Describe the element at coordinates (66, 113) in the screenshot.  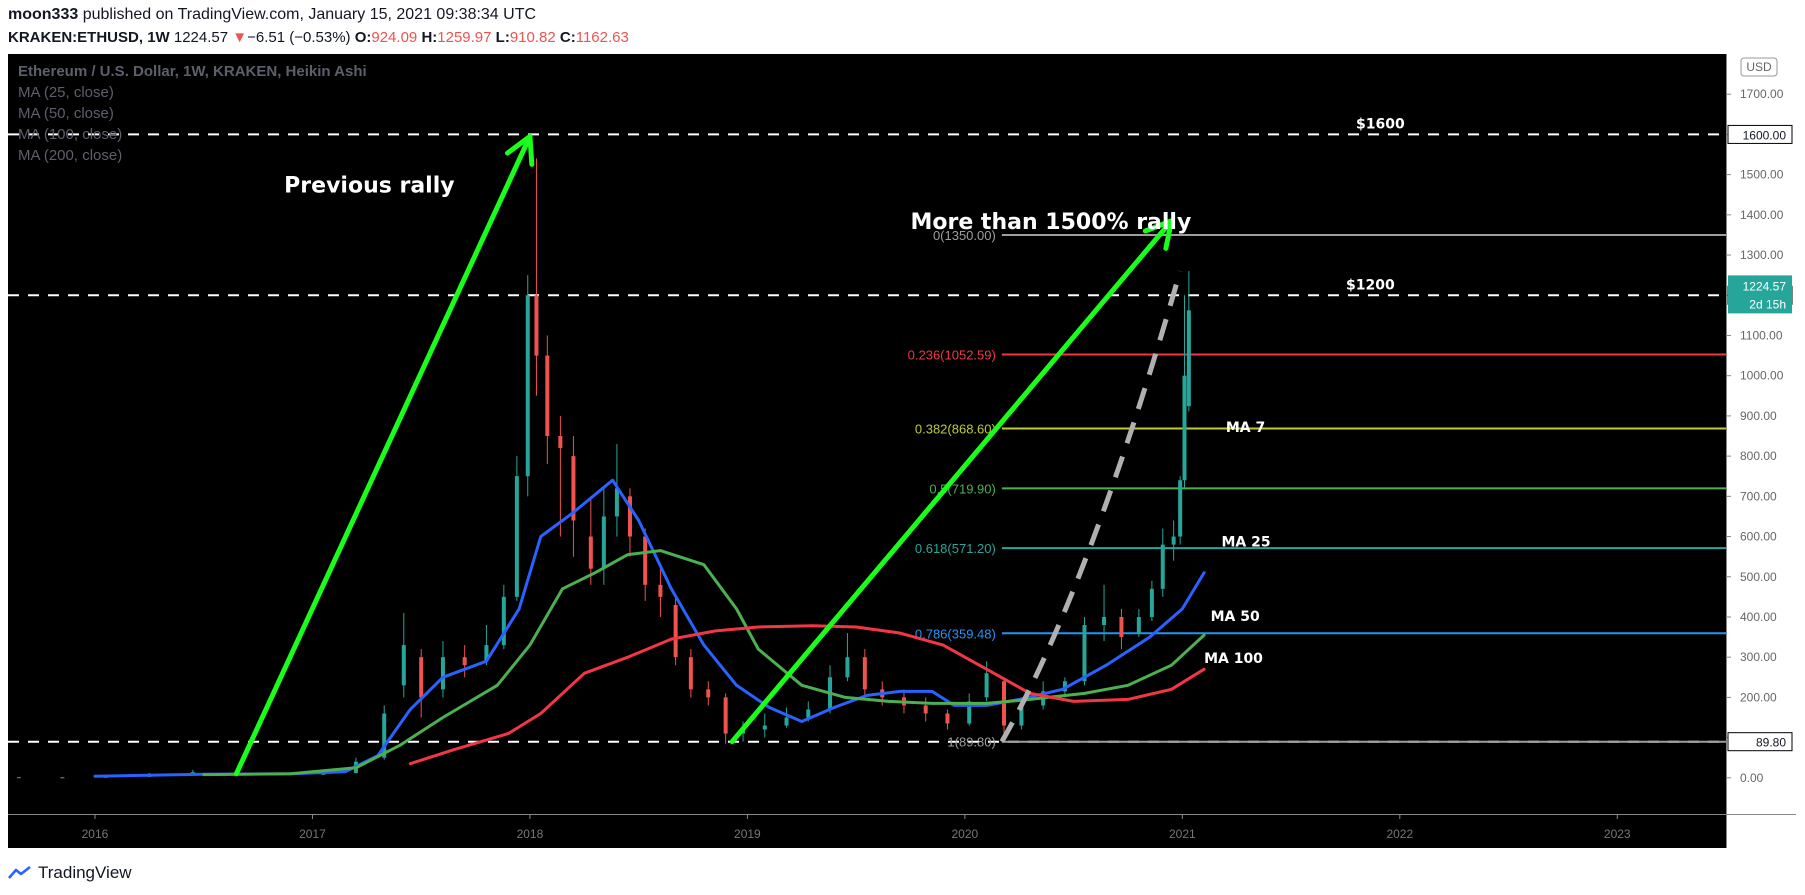
I see `legend-item: MA (50, close)` at that location.